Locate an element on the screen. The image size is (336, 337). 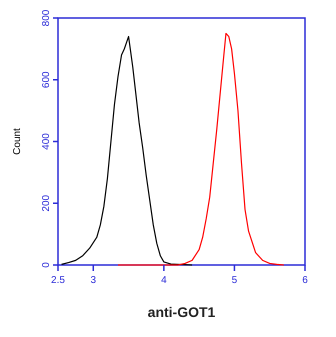
y-tick-label: 600 is located at coordinates (46, 79).